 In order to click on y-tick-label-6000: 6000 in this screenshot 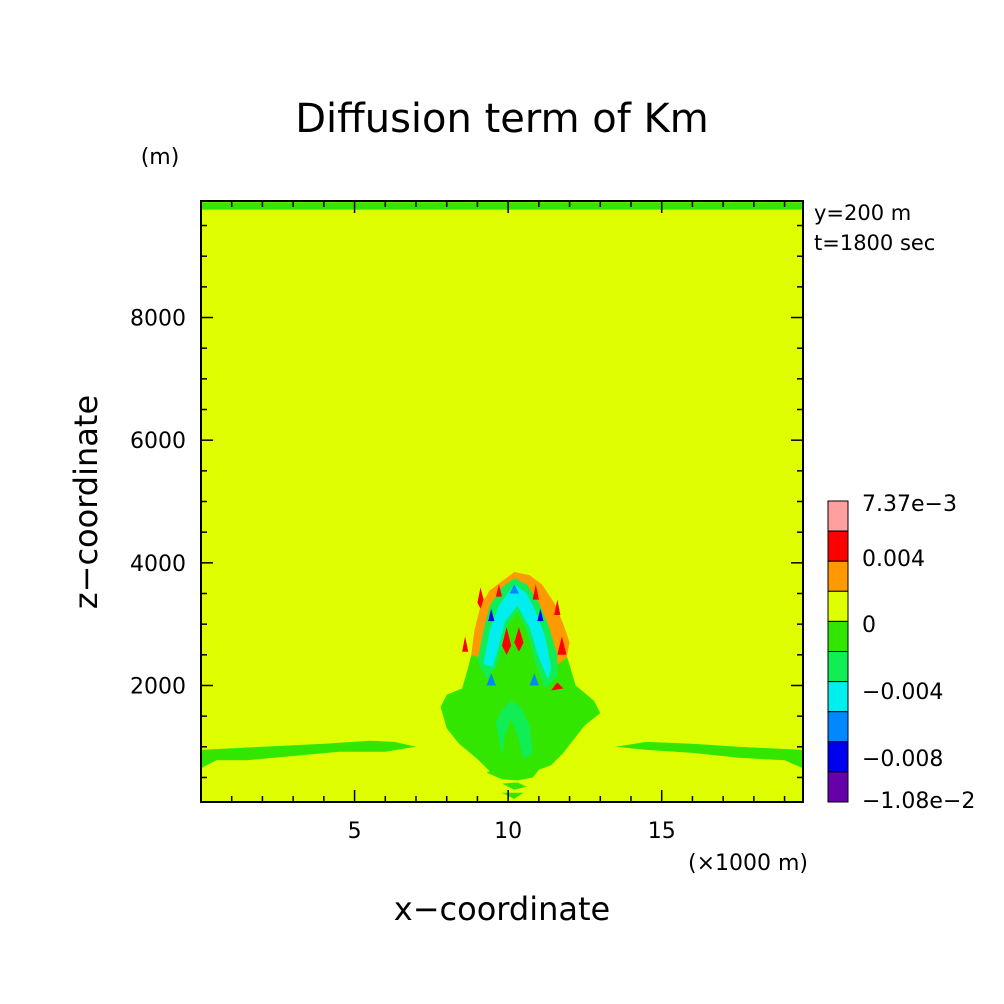, I will do `click(158, 441)`.